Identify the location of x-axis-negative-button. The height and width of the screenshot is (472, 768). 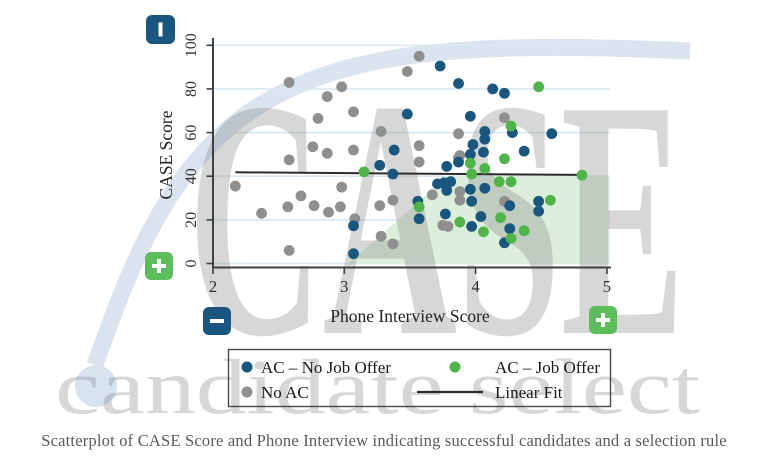
(217, 321).